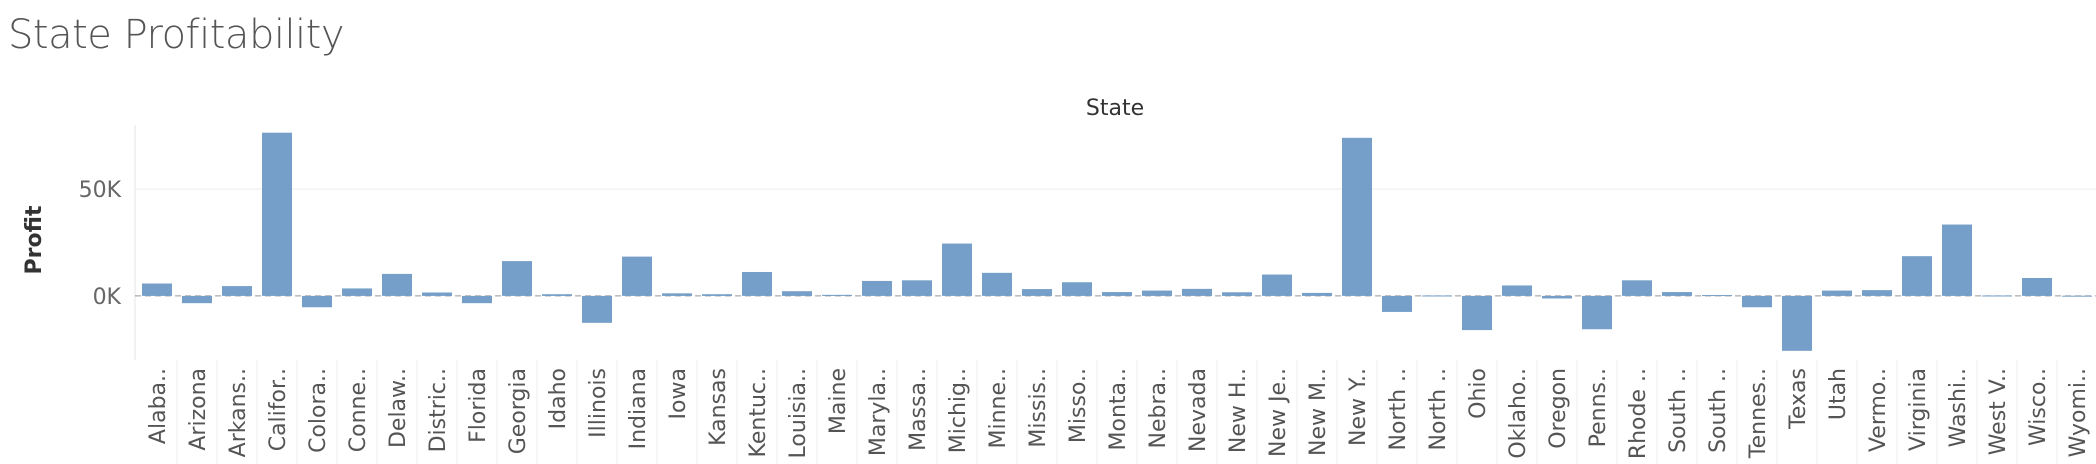 This screenshot has width=2096, height=464. I want to click on x-tick-label: Ohio, so click(1478, 393).